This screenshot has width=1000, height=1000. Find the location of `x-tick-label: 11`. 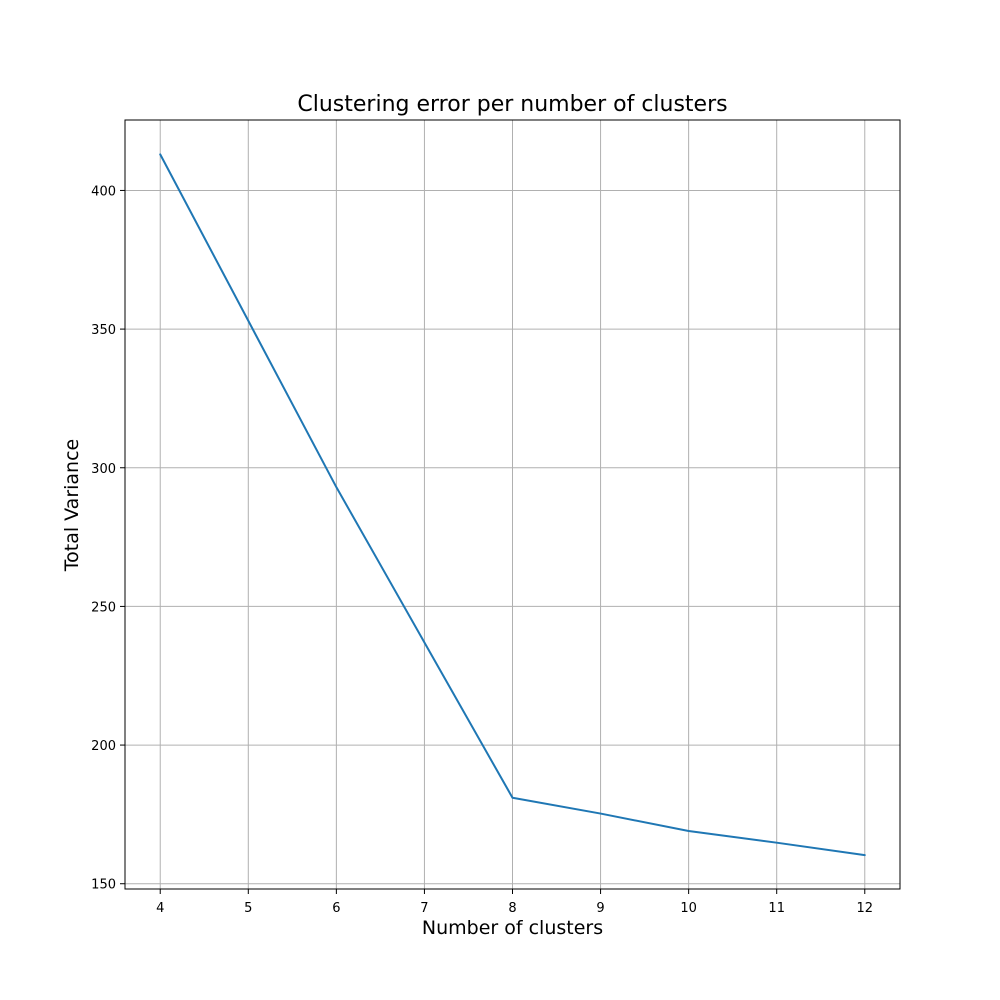

x-tick-label: 11 is located at coordinates (776, 908).